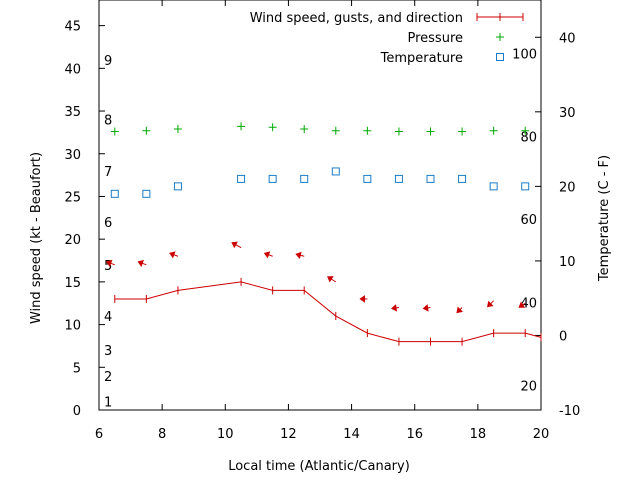  Describe the element at coordinates (225, 434) in the screenshot. I see `x-tick-label: 10` at that location.